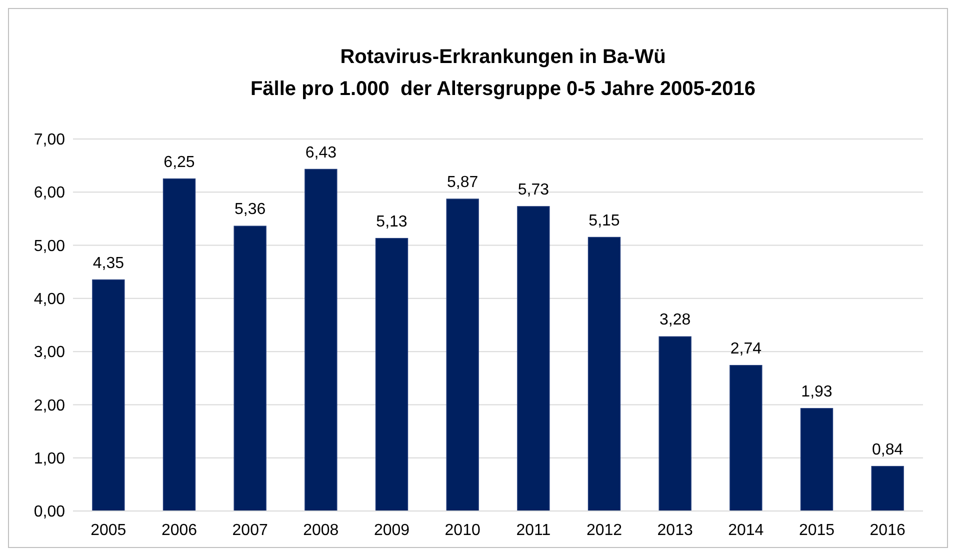 The width and height of the screenshot is (957, 558). I want to click on data-label: 2,74, so click(746, 349).